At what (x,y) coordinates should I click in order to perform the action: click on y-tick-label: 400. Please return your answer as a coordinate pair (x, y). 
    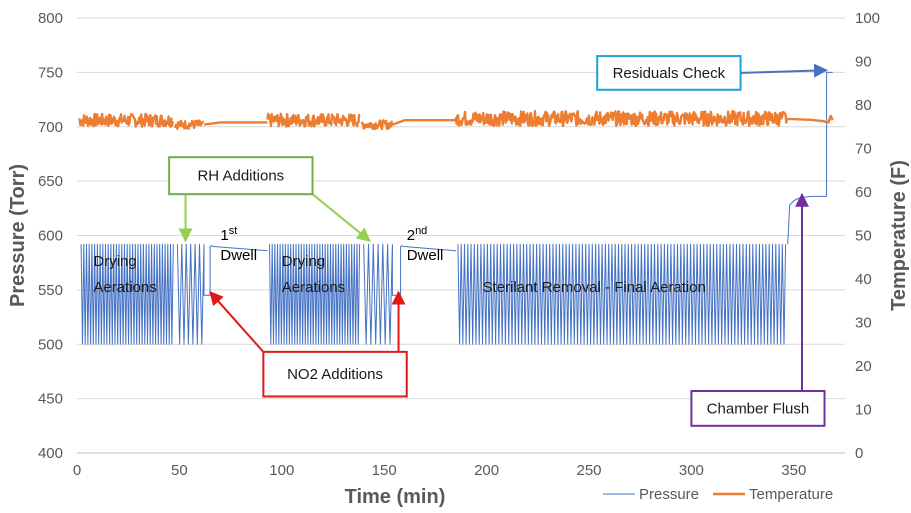
    Looking at the image, I should click on (50, 453).